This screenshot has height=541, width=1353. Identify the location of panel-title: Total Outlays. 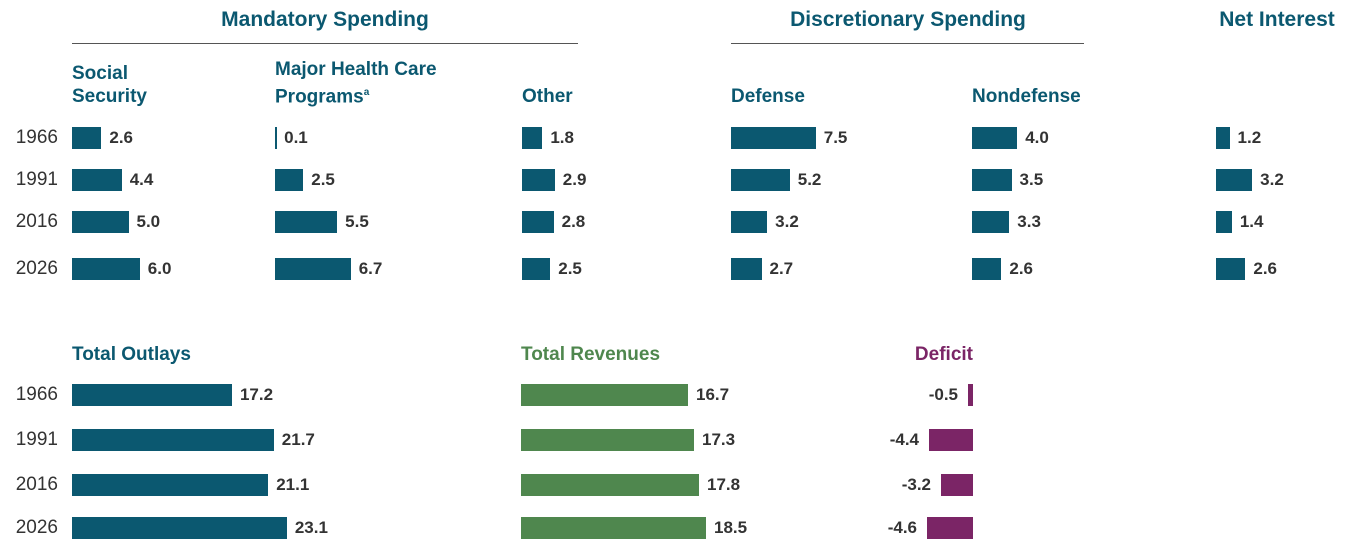
(172, 354).